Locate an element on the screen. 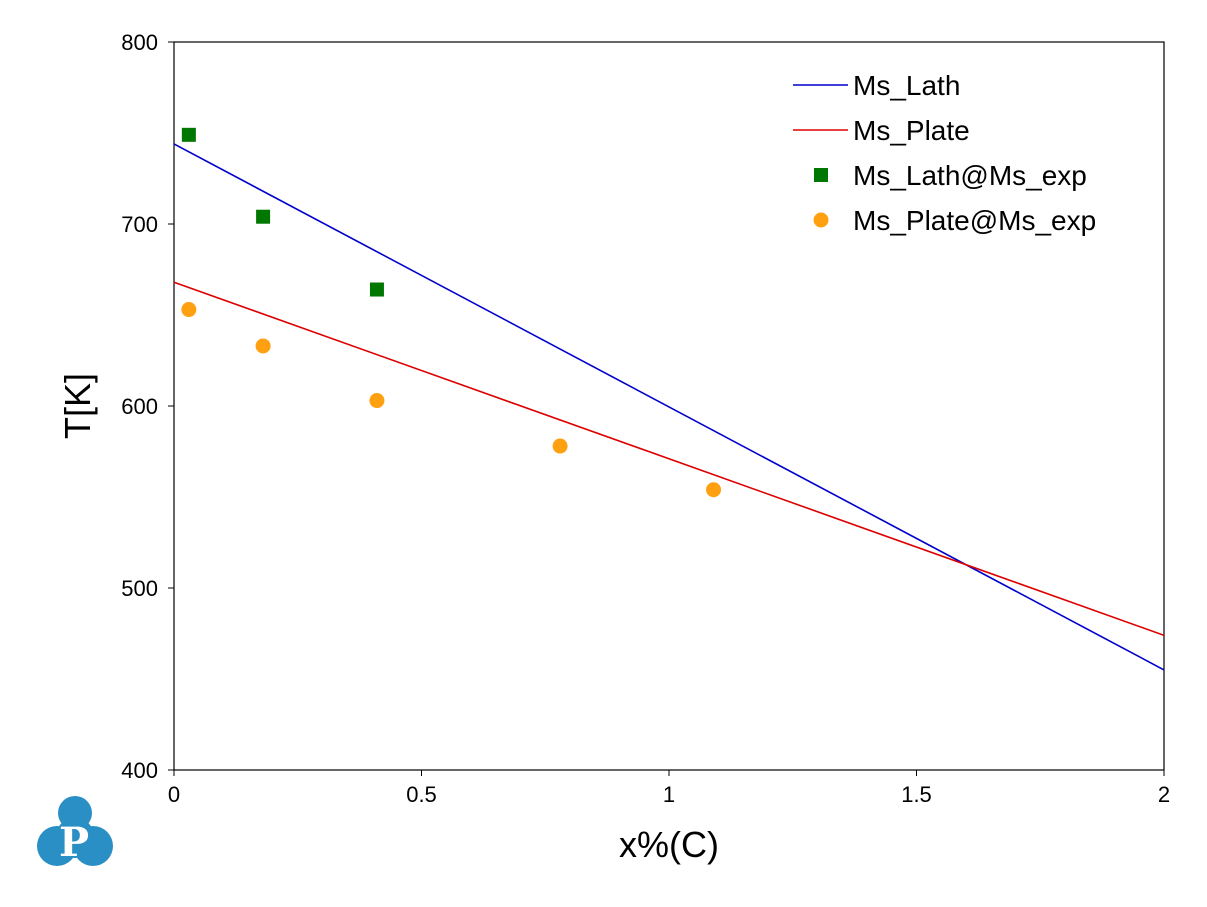 The height and width of the screenshot is (907, 1207). logo: P is located at coordinates (75, 831).